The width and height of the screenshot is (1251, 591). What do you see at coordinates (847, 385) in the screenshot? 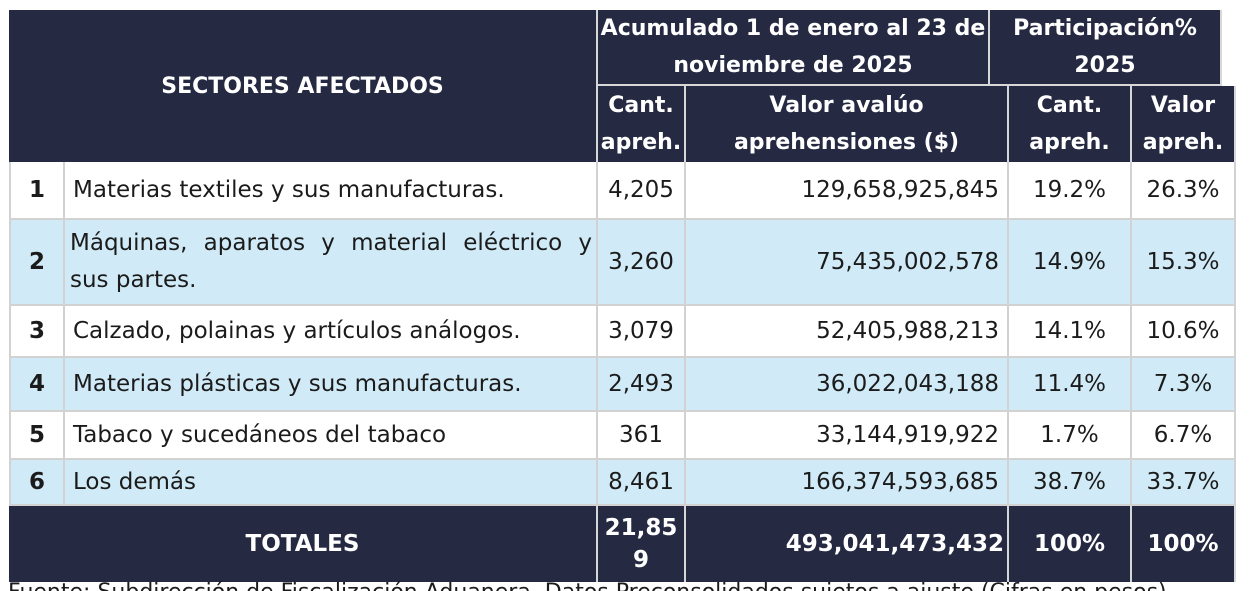
I see `row-4-valor: 36,022,043,188` at bounding box center [847, 385].